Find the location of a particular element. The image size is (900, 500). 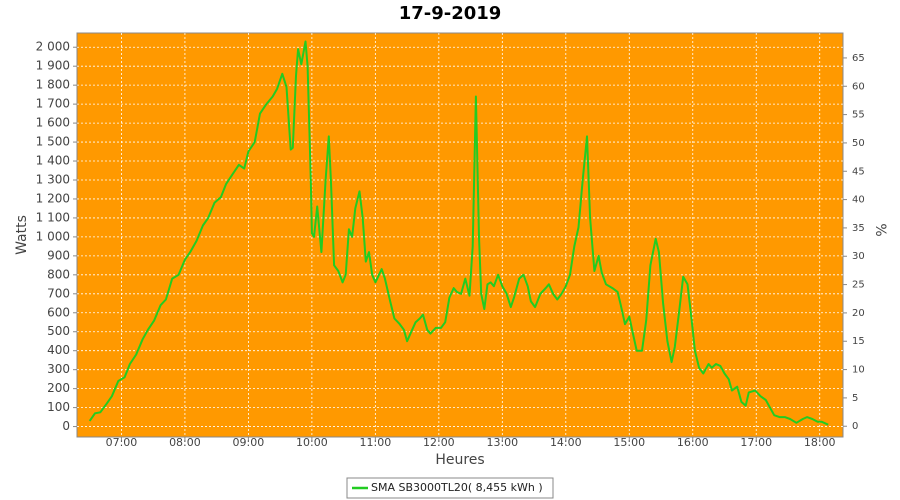

y-tick-label: 1 100 is located at coordinates (53, 217).